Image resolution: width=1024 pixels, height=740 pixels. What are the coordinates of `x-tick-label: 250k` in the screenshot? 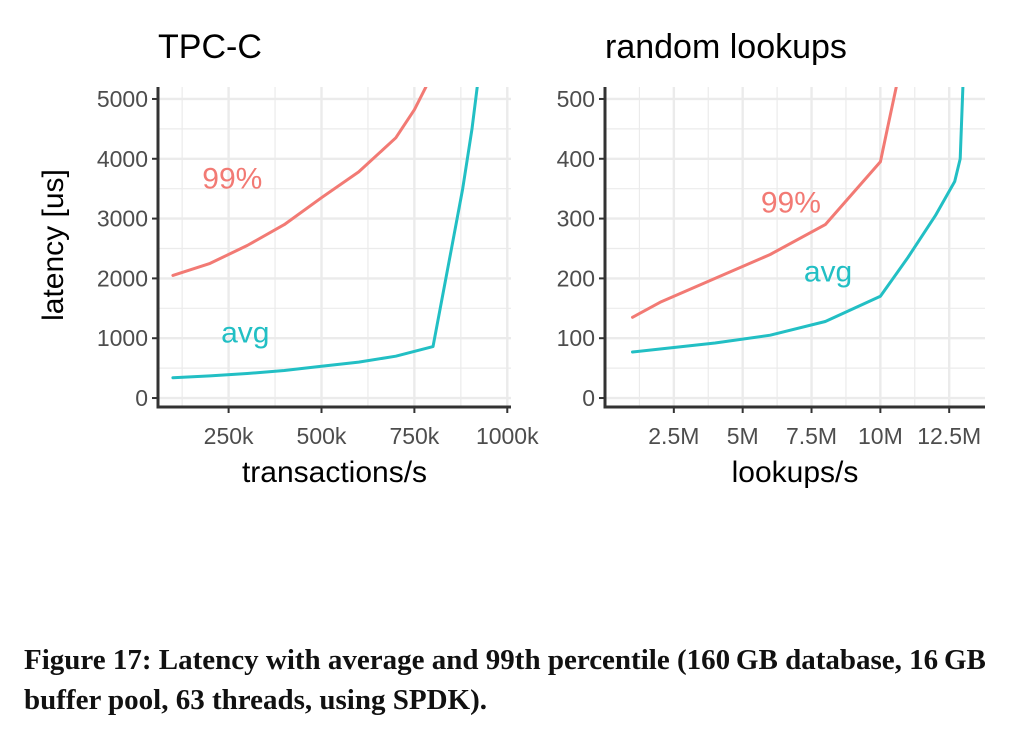 It's located at (229, 436).